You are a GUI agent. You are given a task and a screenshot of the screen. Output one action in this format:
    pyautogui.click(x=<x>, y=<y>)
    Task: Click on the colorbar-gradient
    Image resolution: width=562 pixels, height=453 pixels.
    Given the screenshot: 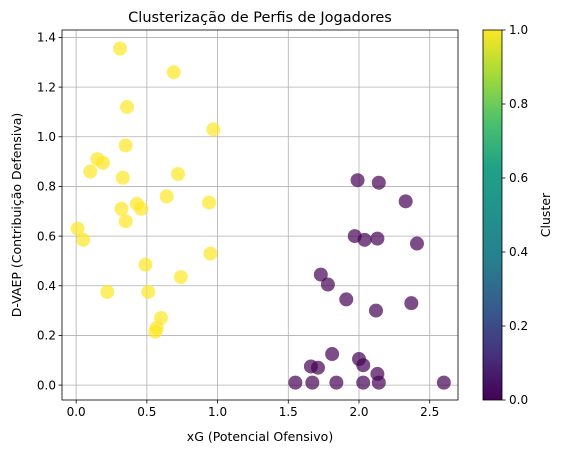 What is the action you would take?
    pyautogui.click(x=492, y=215)
    